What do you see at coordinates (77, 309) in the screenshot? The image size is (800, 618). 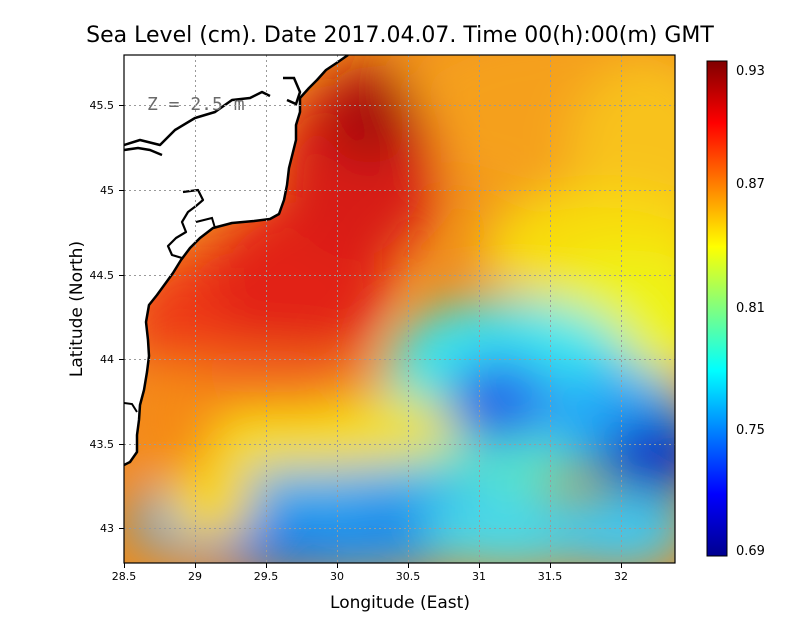 I see `y-axis-title: Latitude (North)` at bounding box center [77, 309].